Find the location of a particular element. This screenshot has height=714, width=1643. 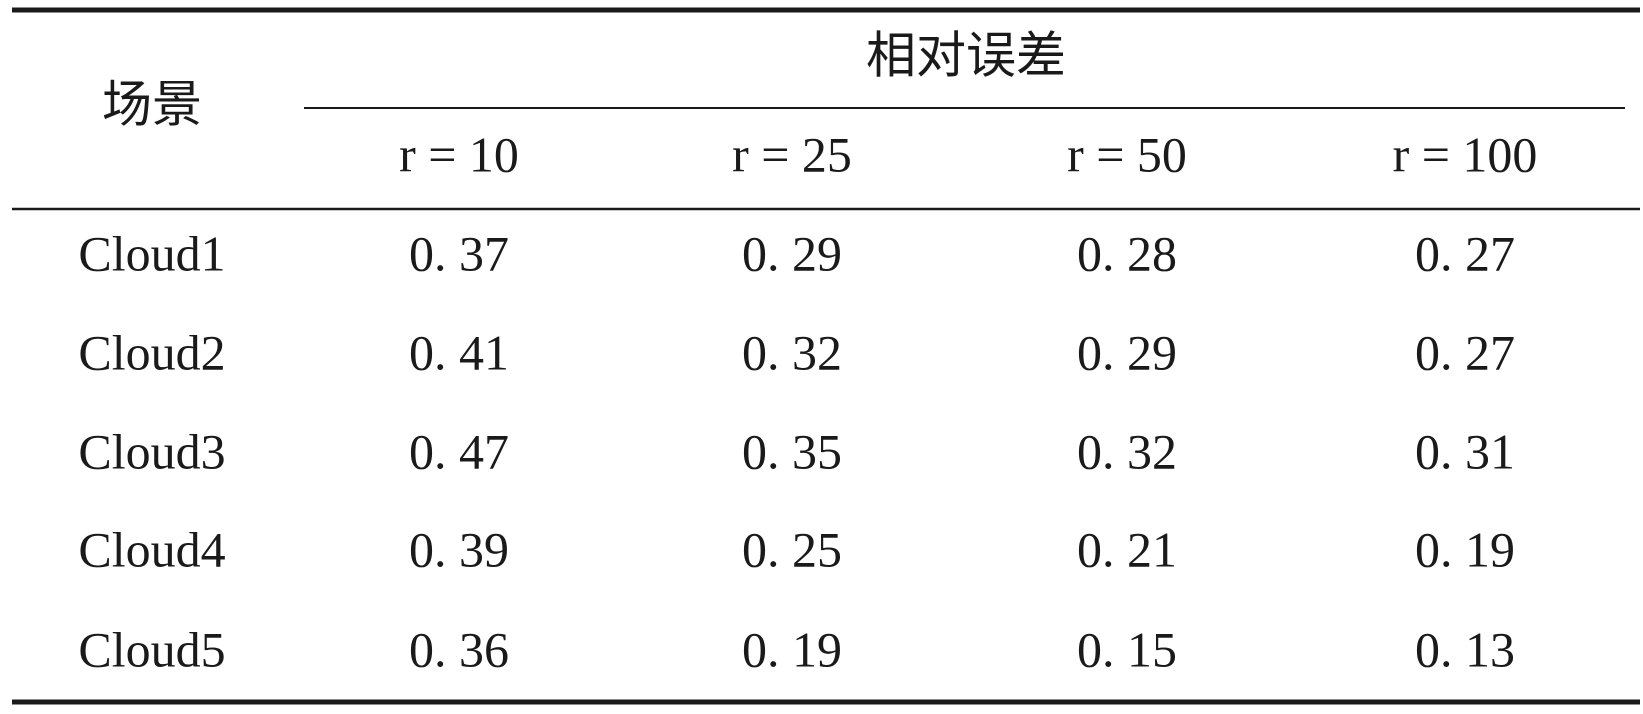

cell: 0. 37 is located at coordinates (459, 253).